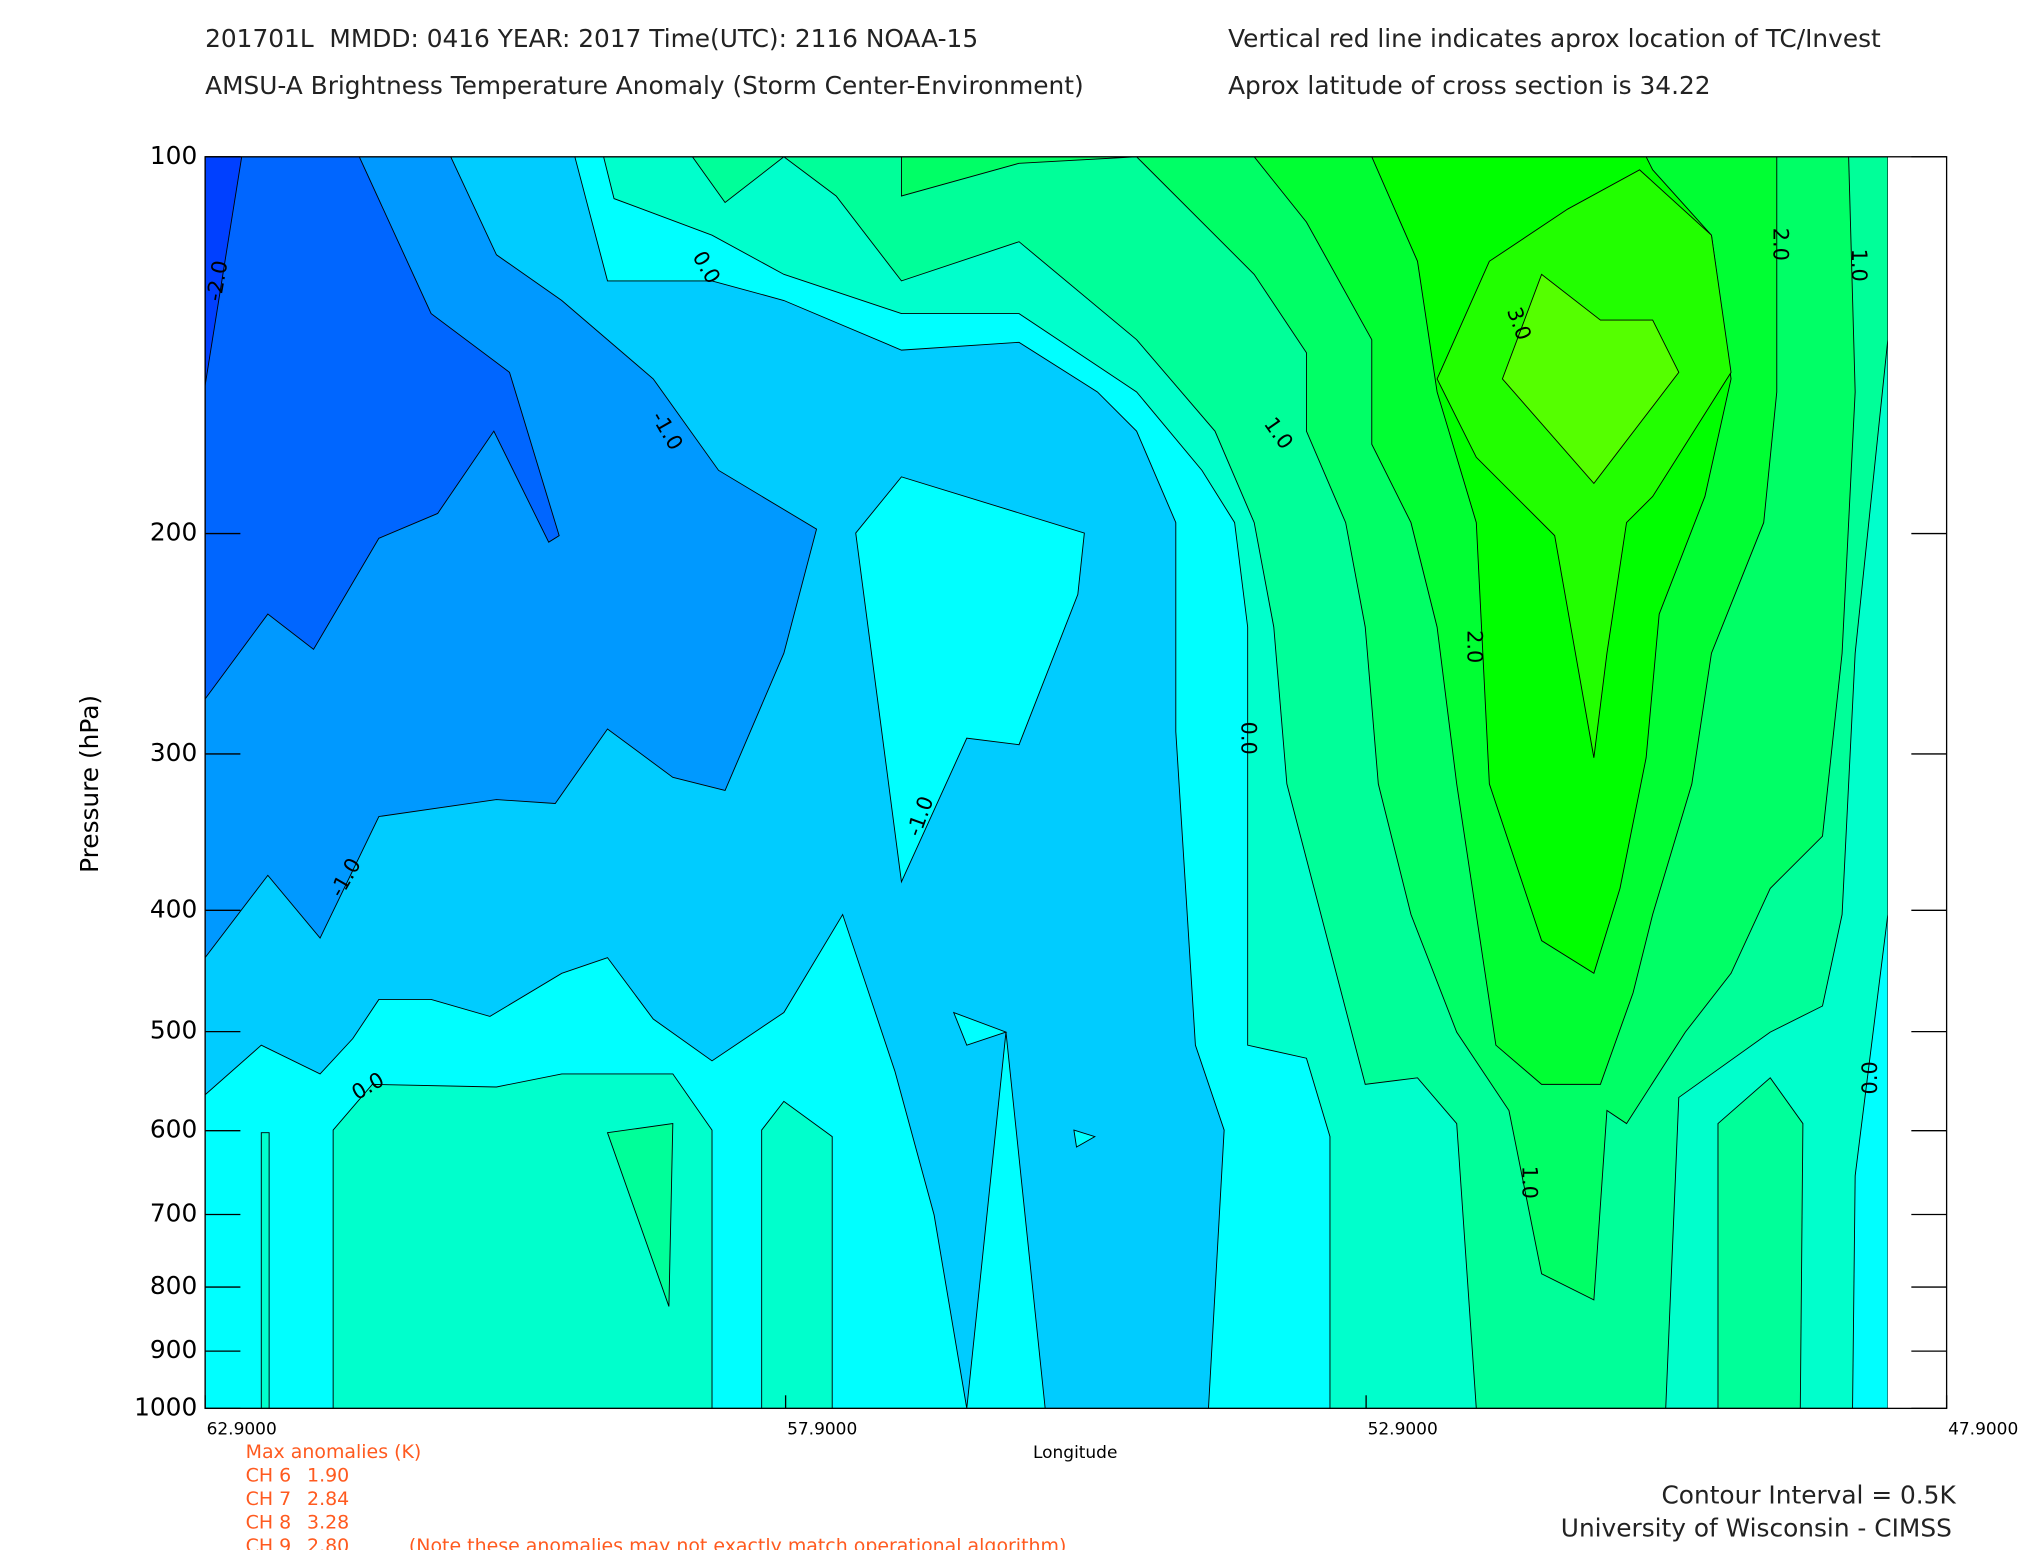 This screenshot has width=2025, height=1550. Describe the element at coordinates (269, 1499) in the screenshot. I see `anomaly-channel: CH 7` at that location.